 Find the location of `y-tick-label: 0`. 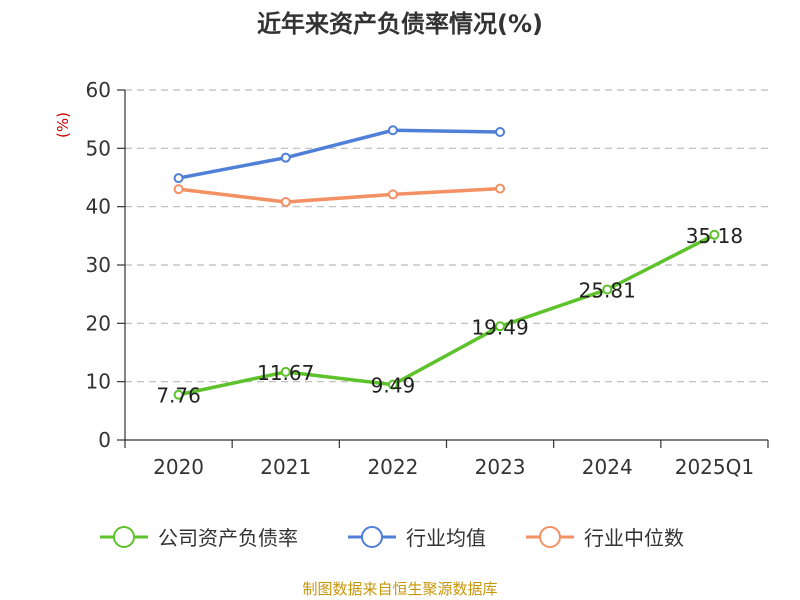

y-tick-label: 0 is located at coordinates (104, 440).